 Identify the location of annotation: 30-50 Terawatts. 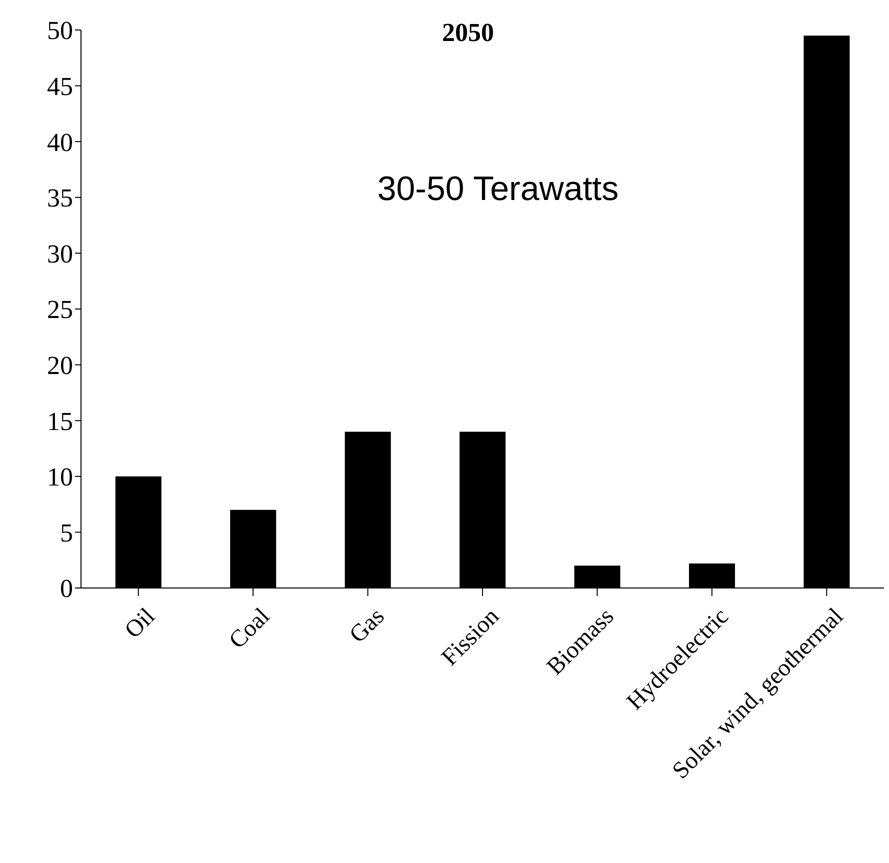
(498, 189).